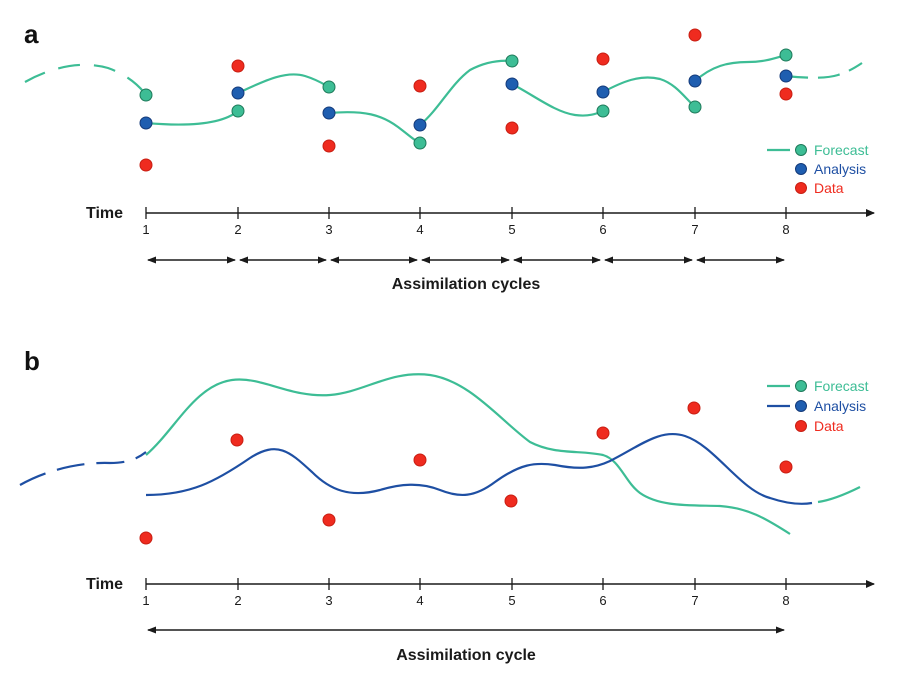  What do you see at coordinates (31, 34) in the screenshot?
I see `panel-a-letter: a` at bounding box center [31, 34].